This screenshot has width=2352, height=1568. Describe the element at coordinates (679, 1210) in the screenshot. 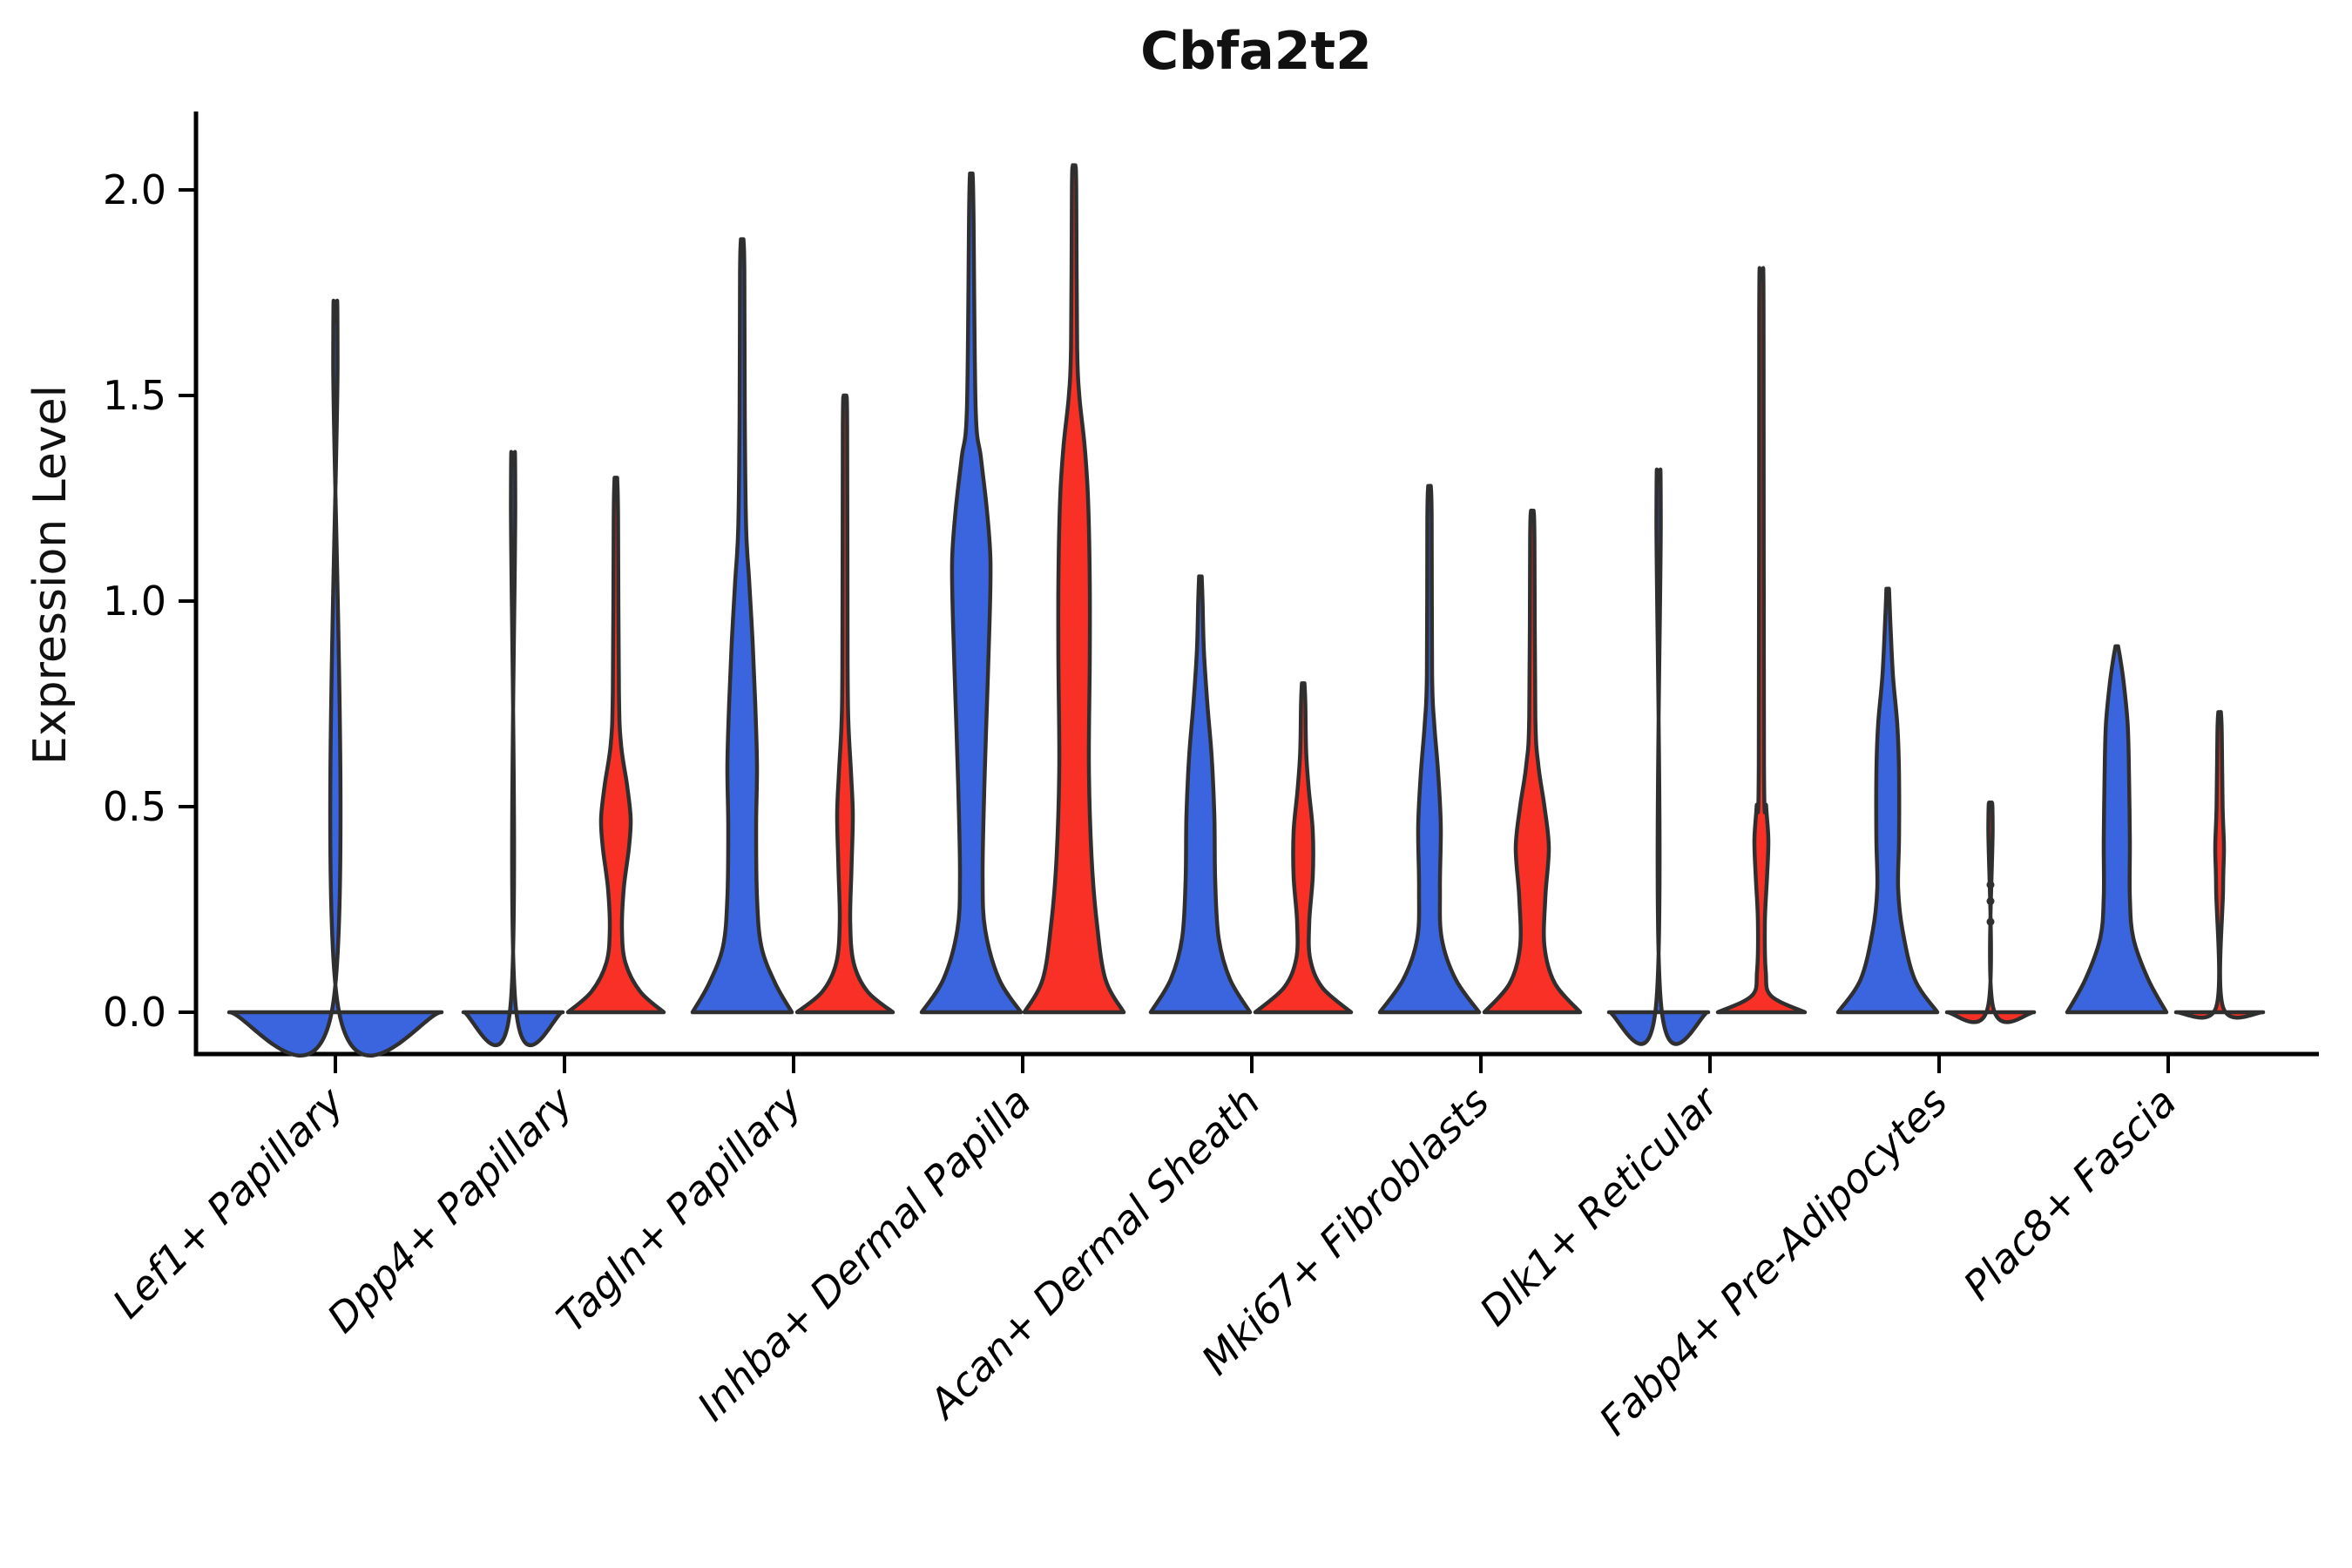

I see `x-category-label: Tagln+ Papillary` at that location.